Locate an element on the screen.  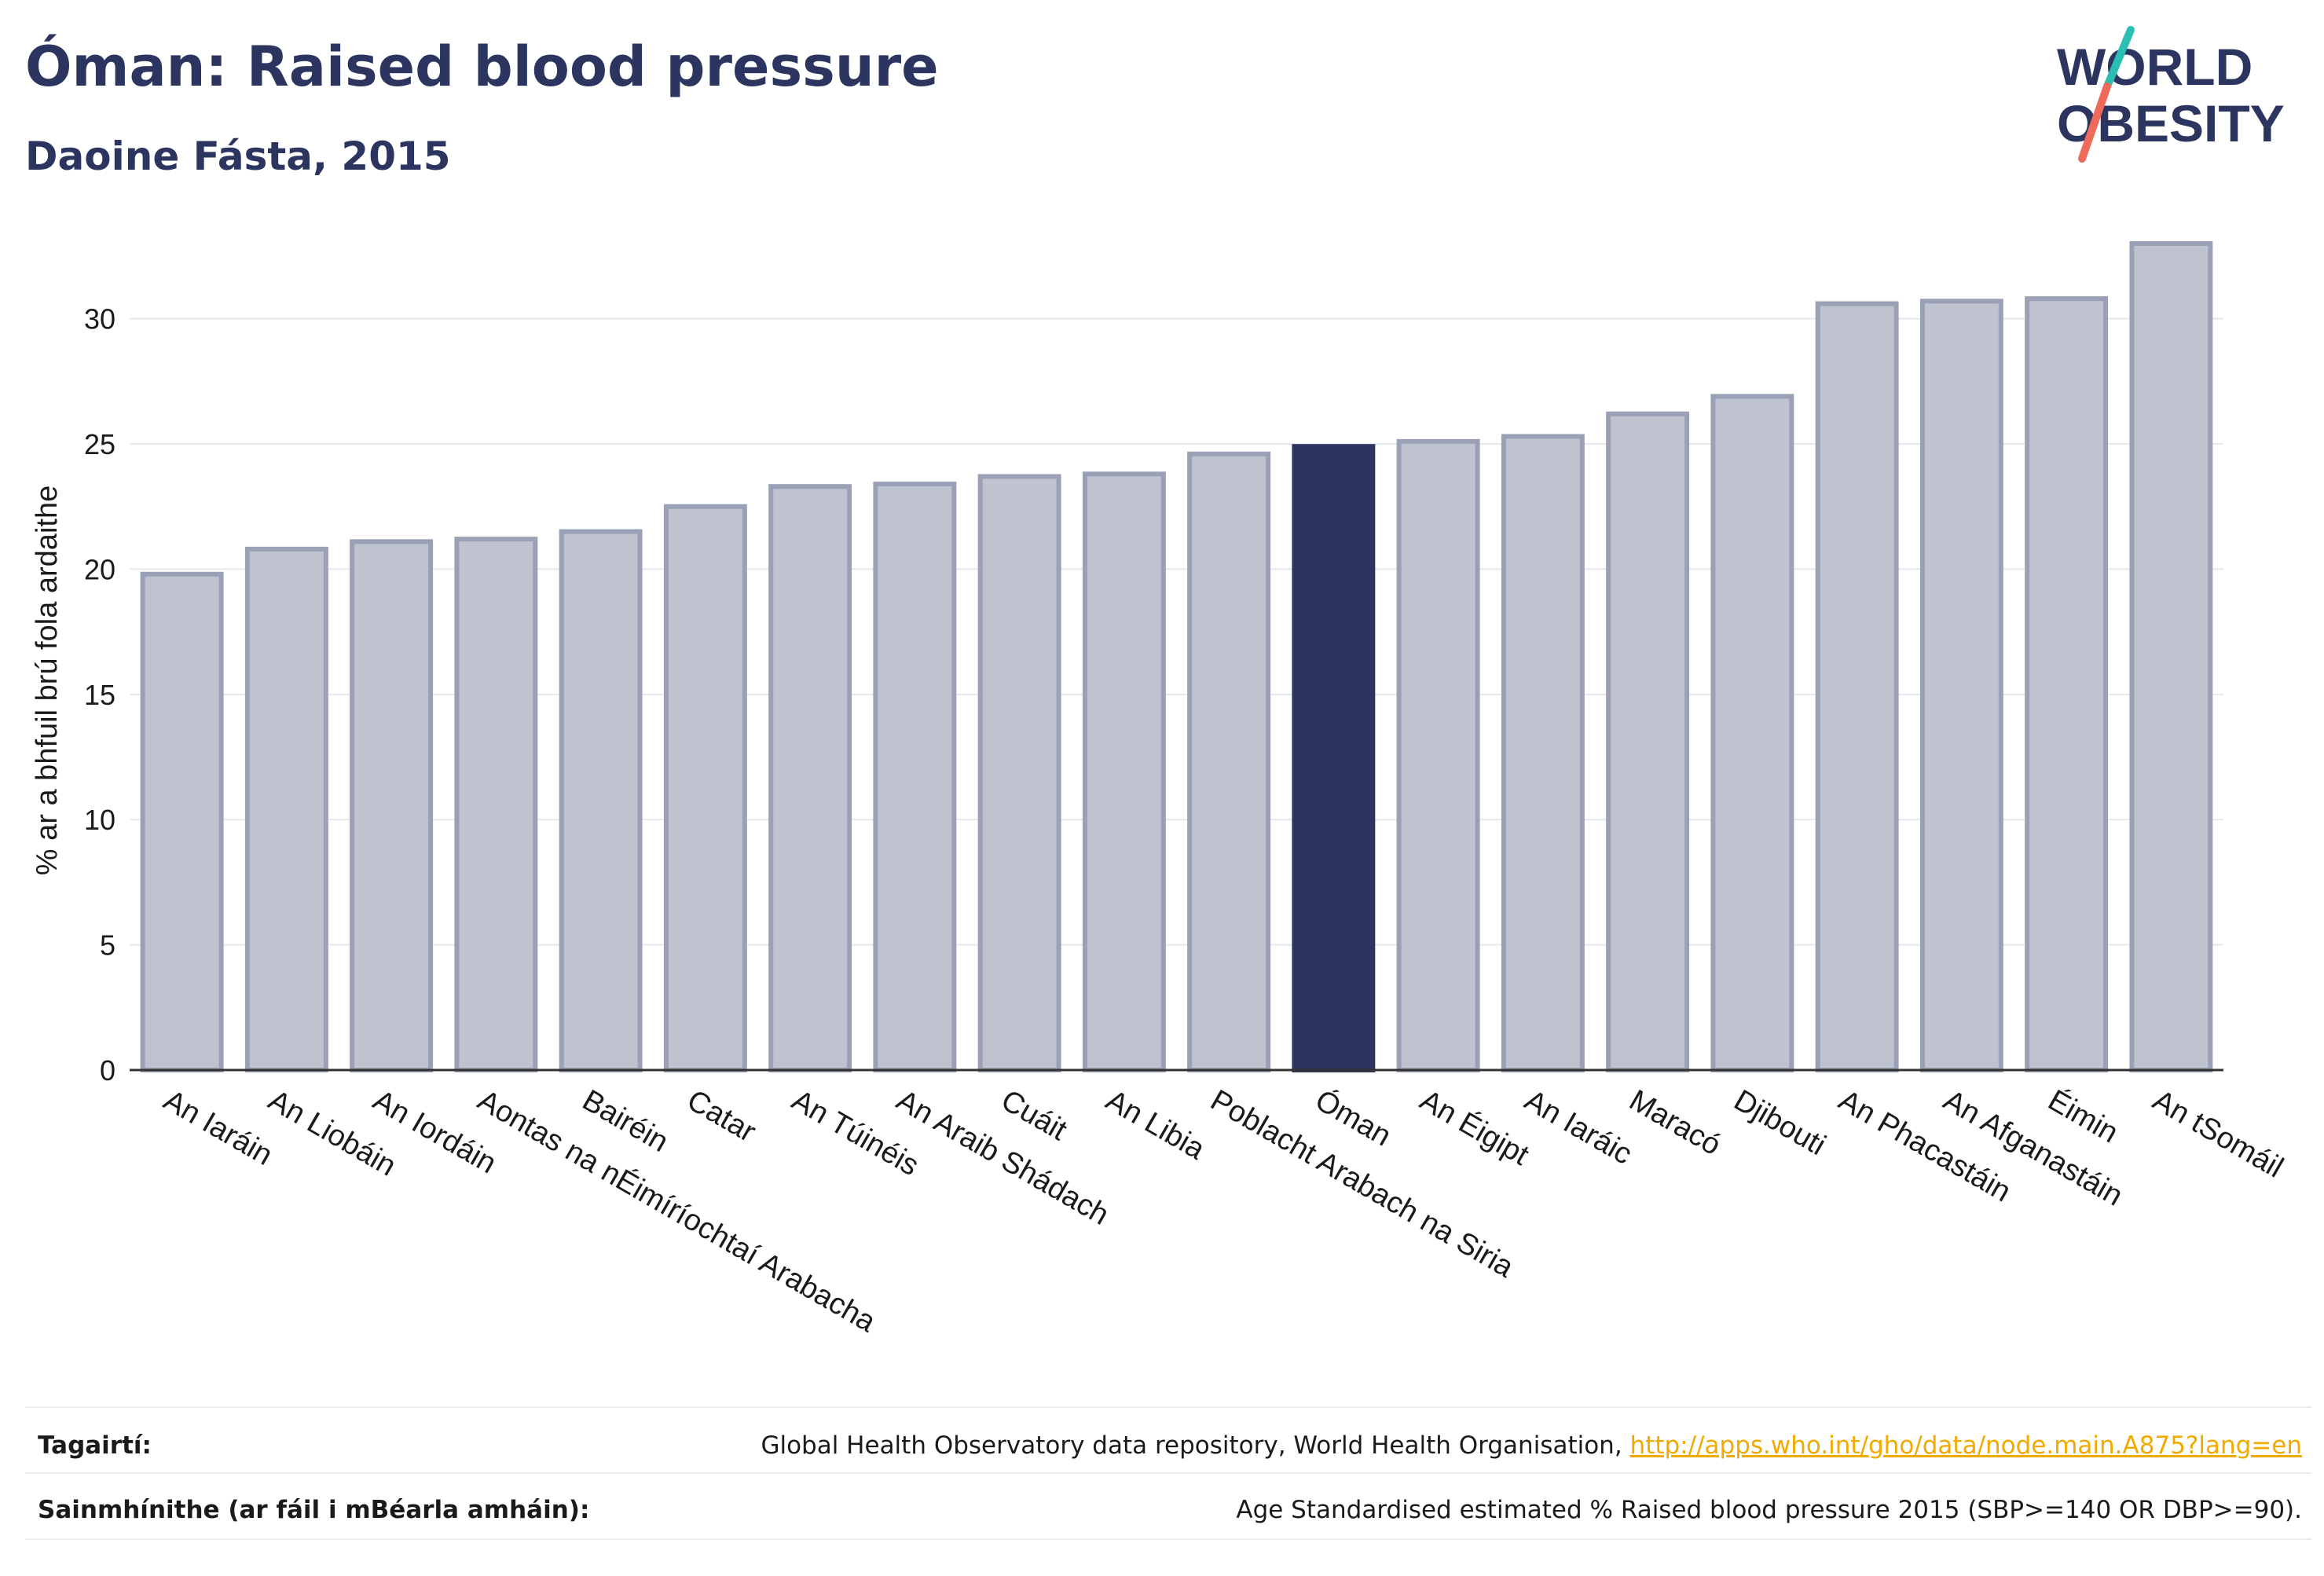
x-tick-label: An tSomáil is located at coordinates (2218, 1133).